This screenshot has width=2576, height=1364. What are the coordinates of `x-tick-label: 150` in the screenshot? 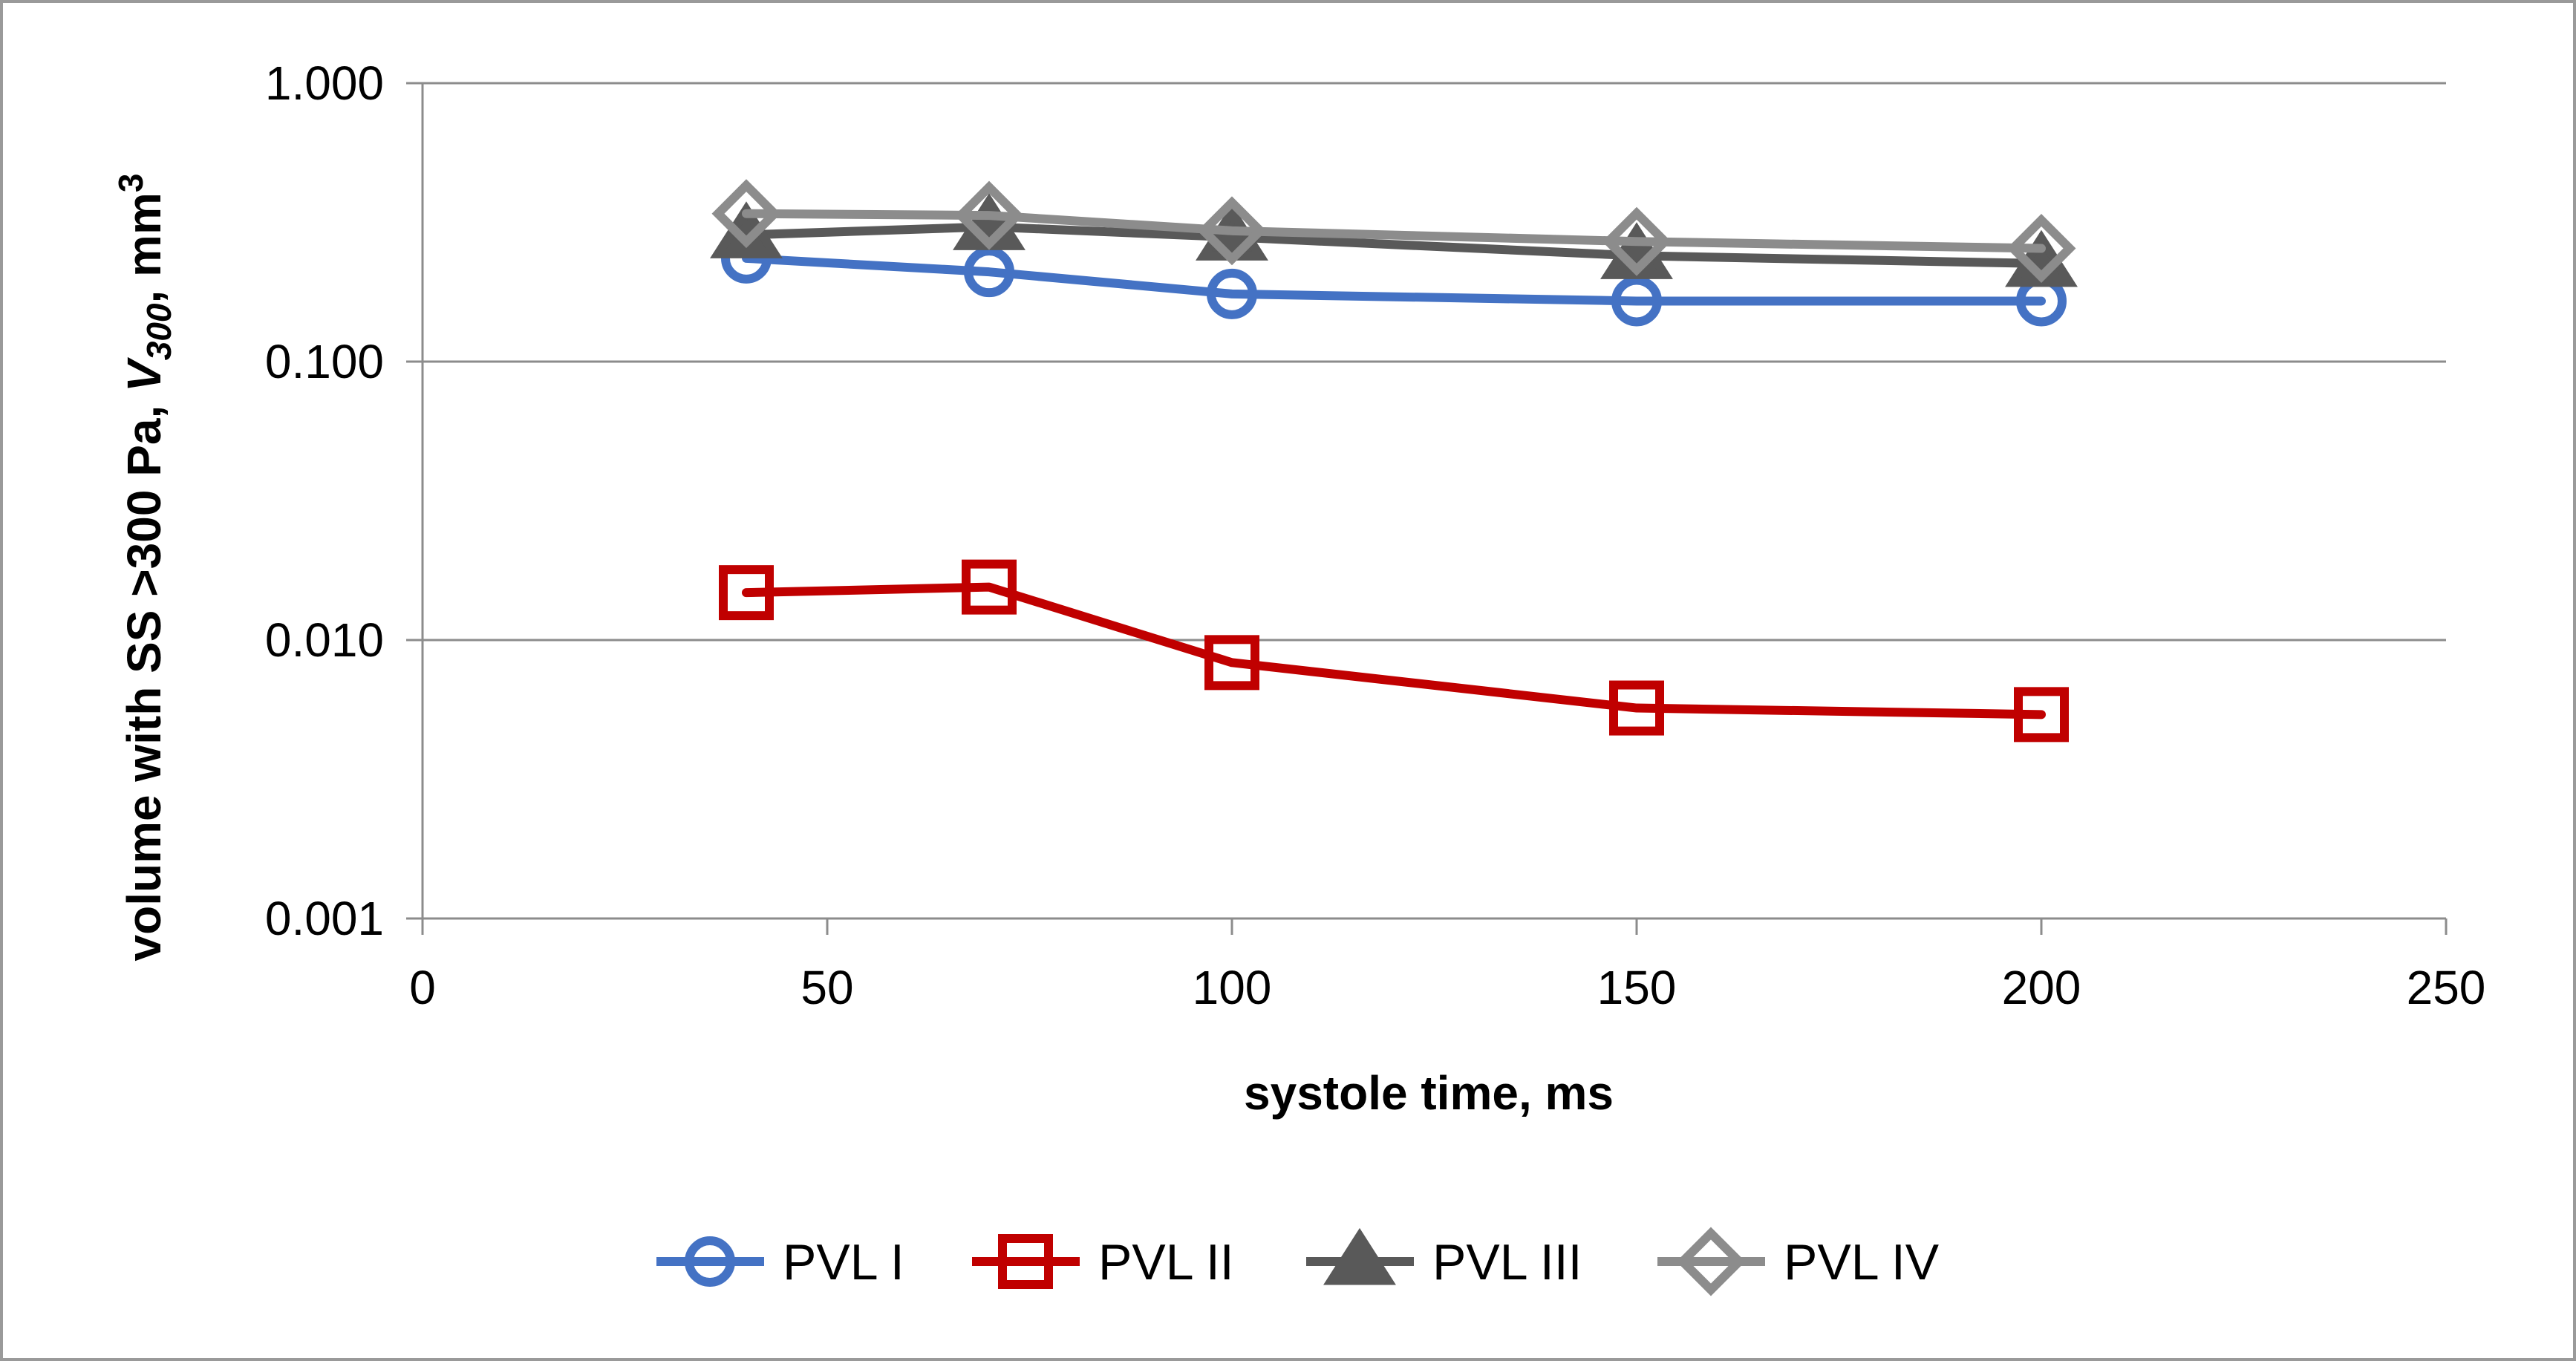 It's located at (1637, 987).